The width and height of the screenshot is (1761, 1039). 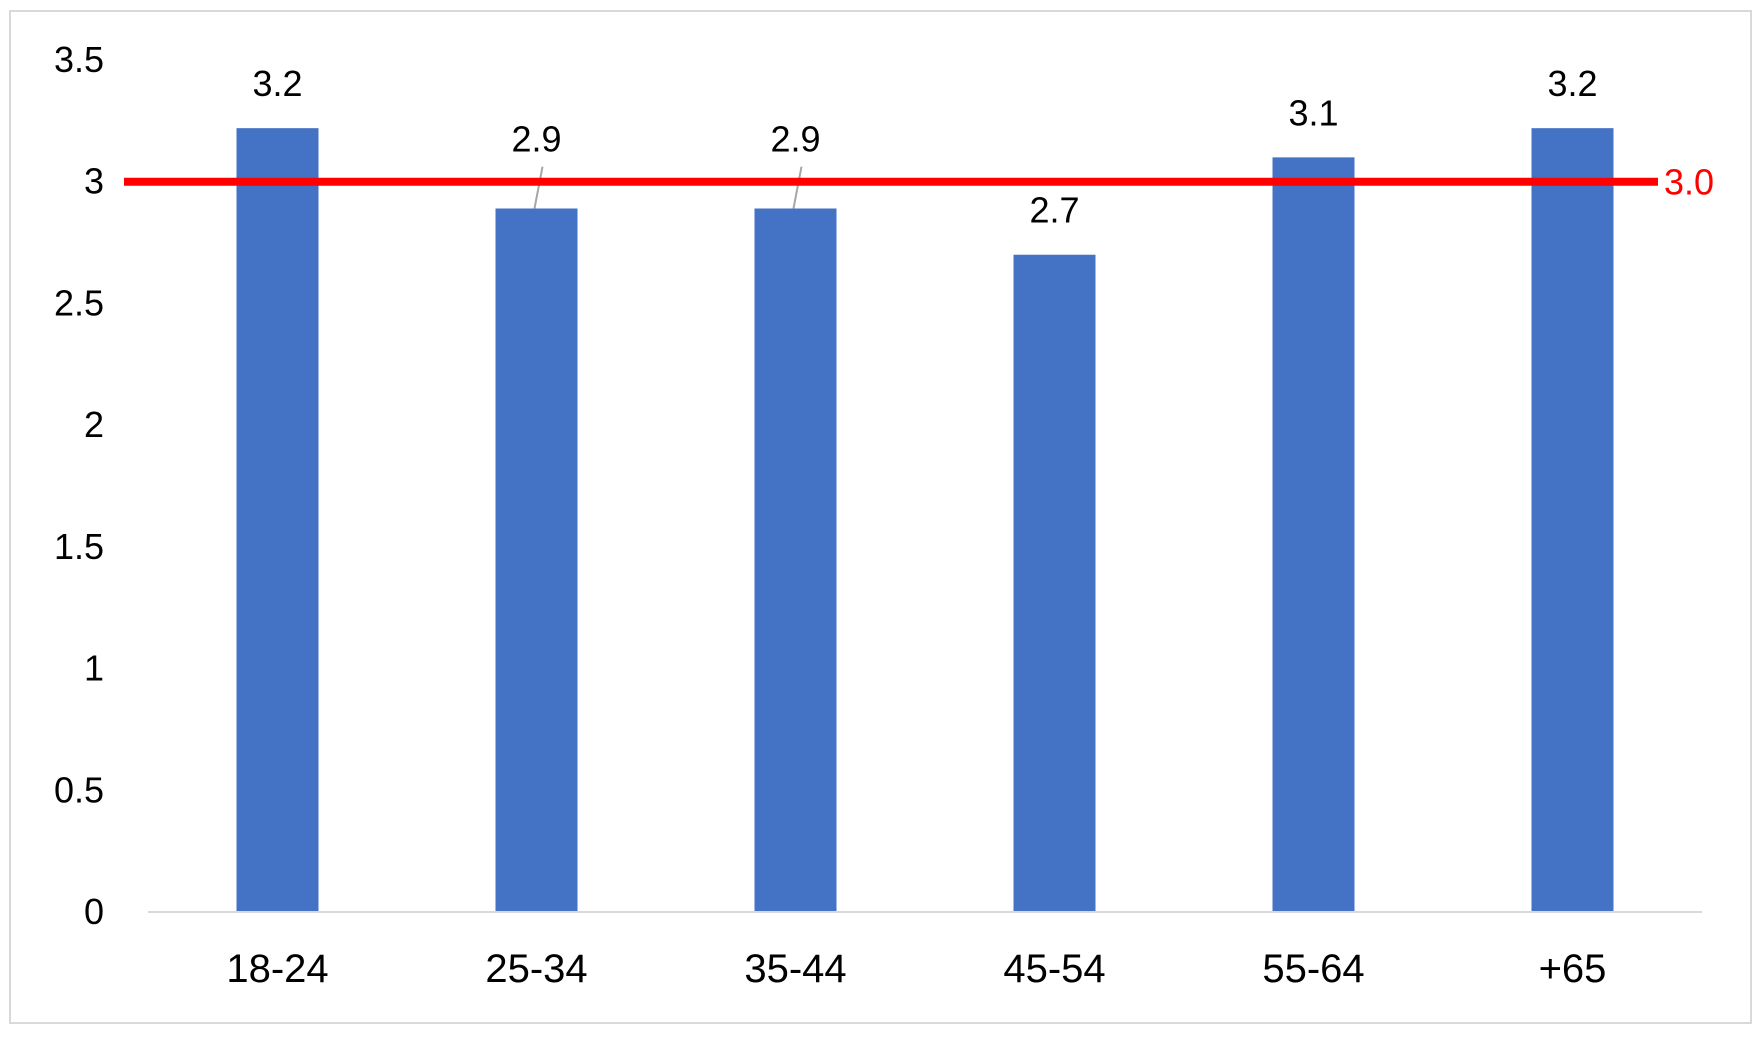 I want to click on y-tick-label: 2, so click(x=94, y=424).